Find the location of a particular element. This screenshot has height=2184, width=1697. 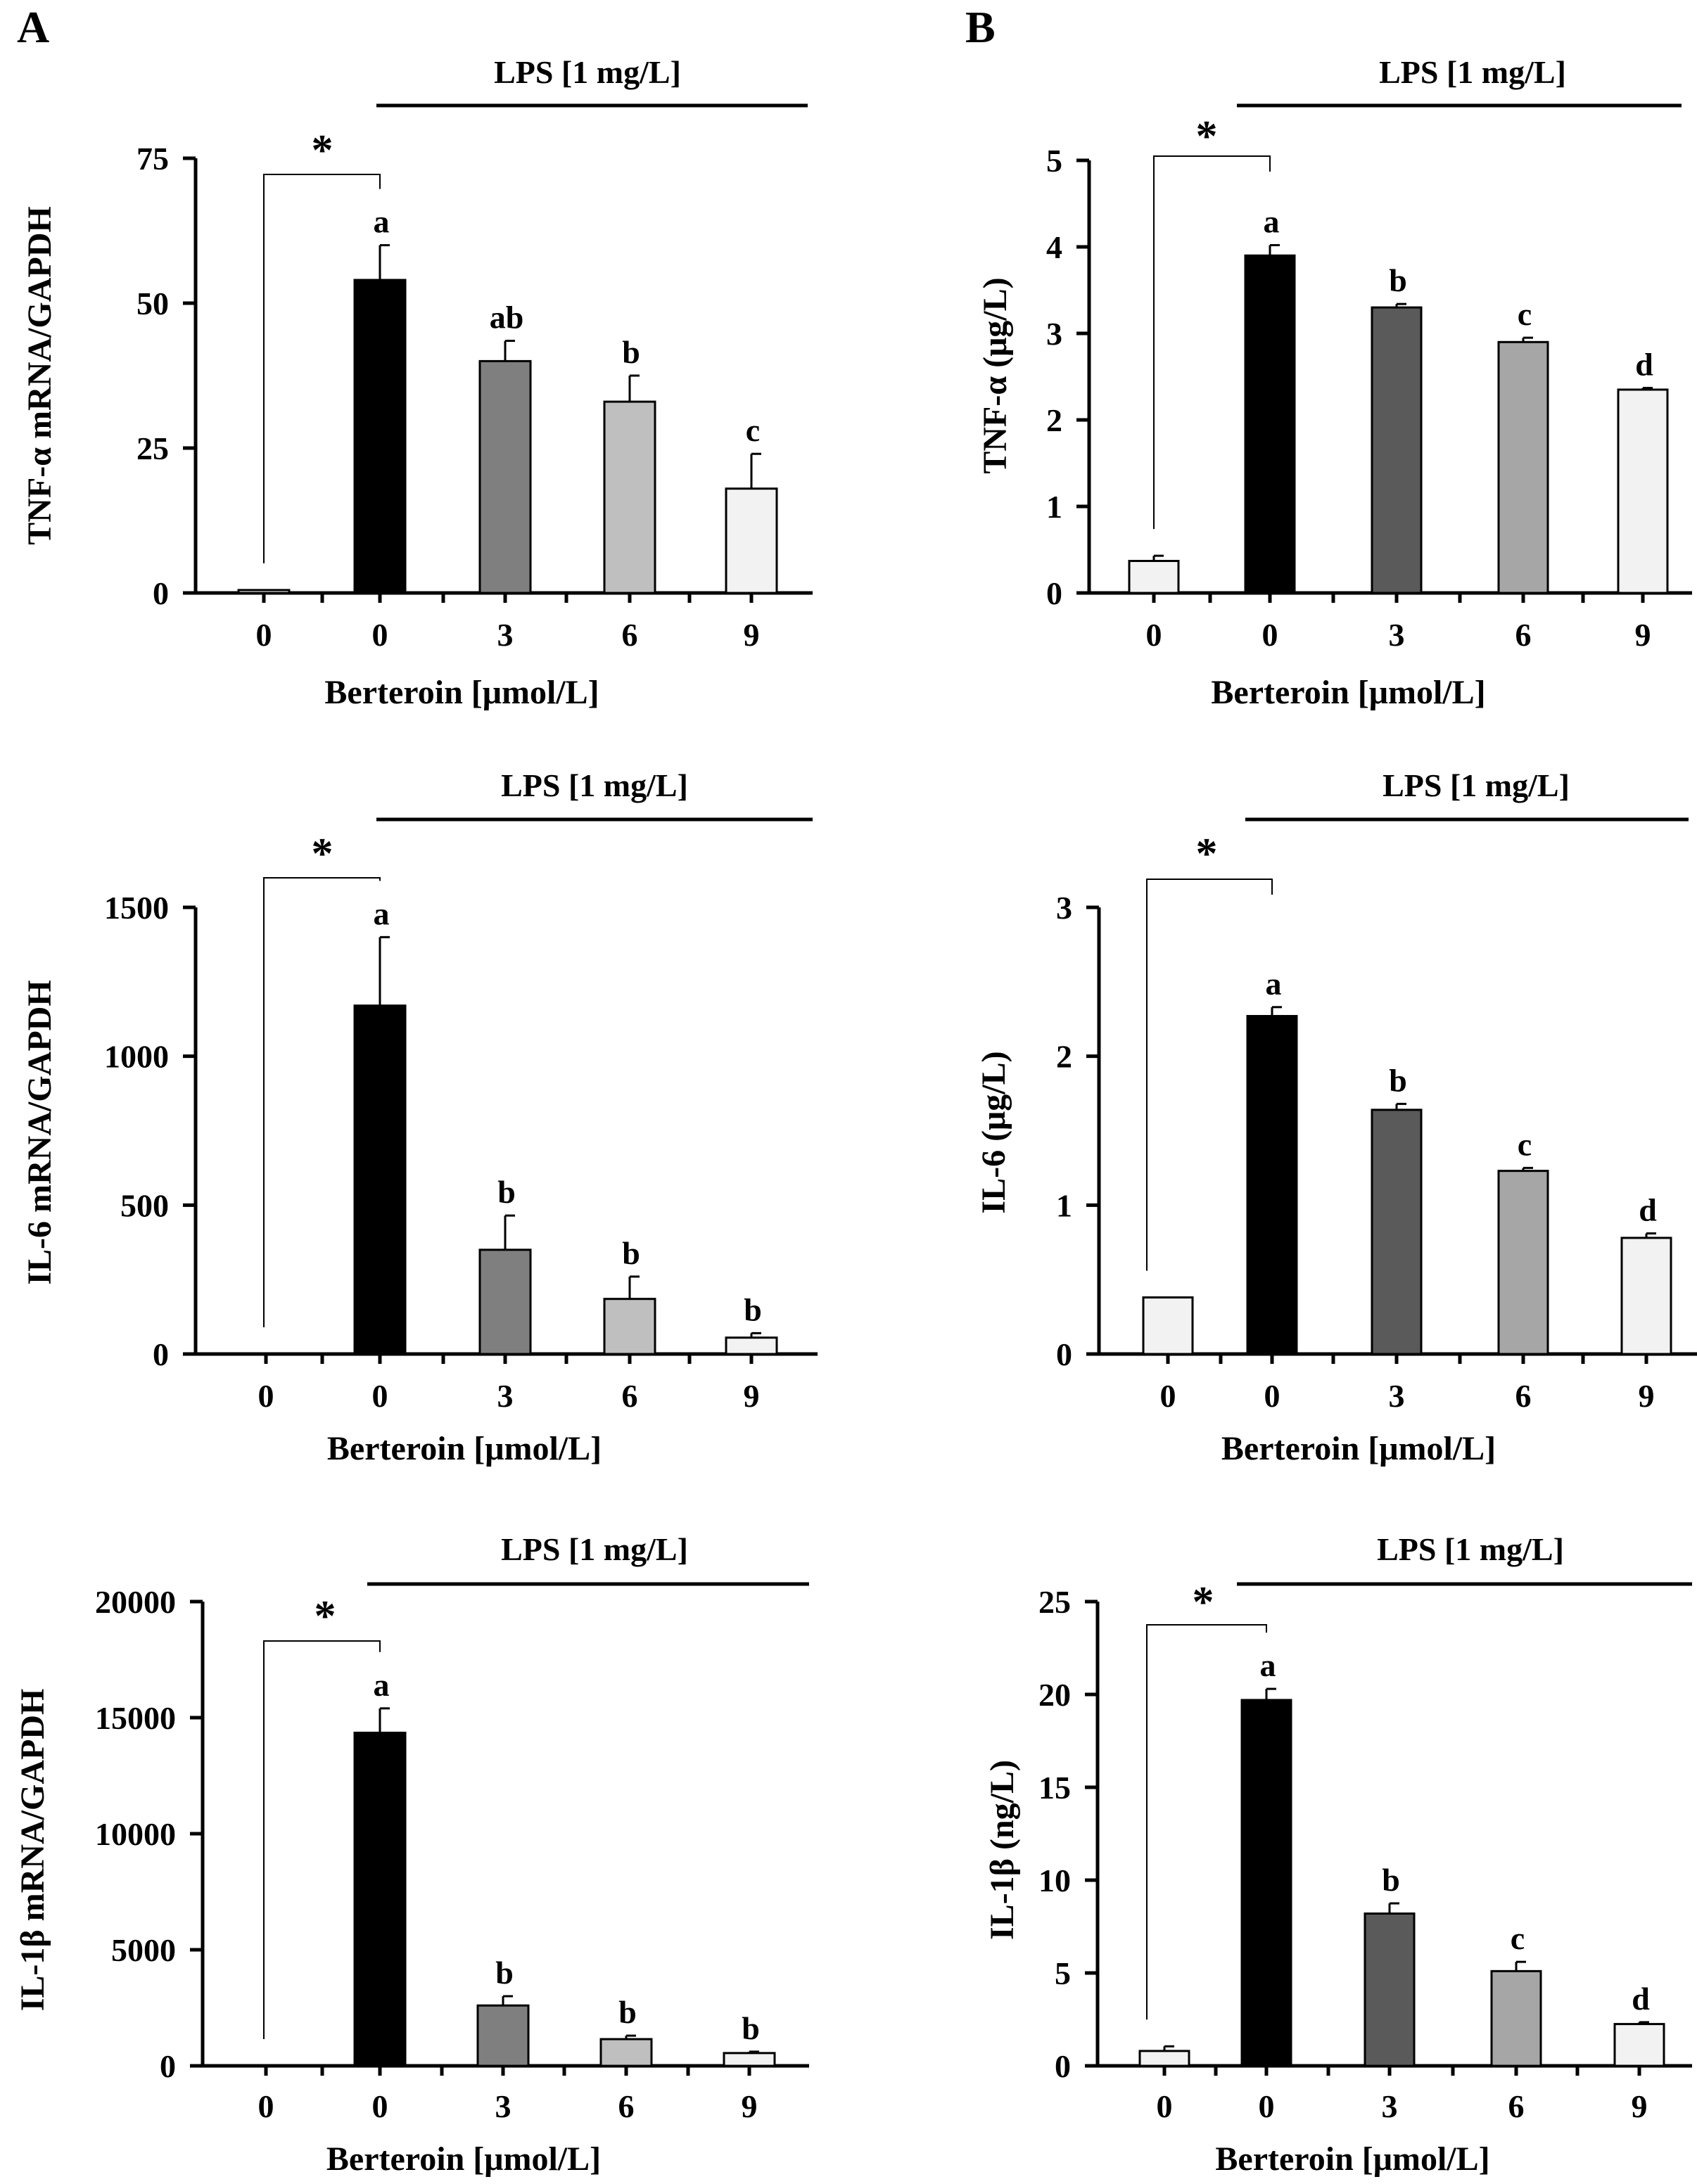

y-tick-label: 1 is located at coordinates (1064, 1205).